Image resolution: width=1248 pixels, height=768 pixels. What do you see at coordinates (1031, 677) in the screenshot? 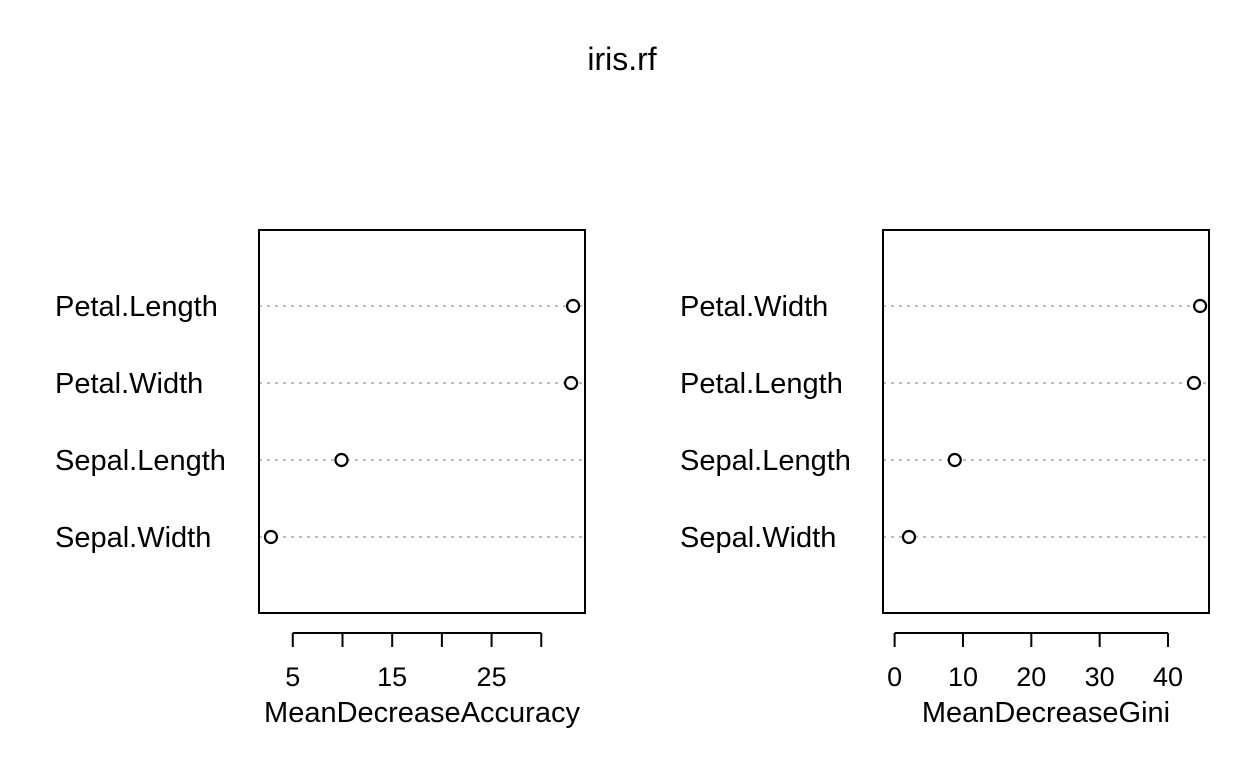
I see `x-tick-label: 20` at bounding box center [1031, 677].